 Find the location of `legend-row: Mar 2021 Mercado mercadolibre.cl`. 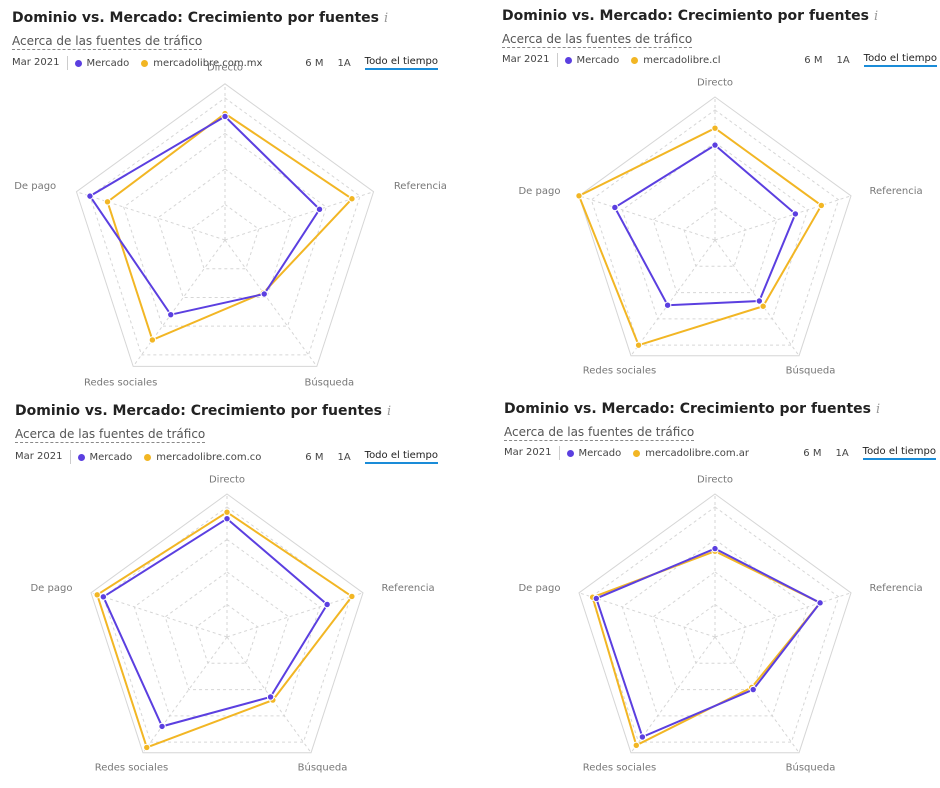

legend-row: Mar 2021 Mercado mercadolibre.cl is located at coordinates (617, 60).